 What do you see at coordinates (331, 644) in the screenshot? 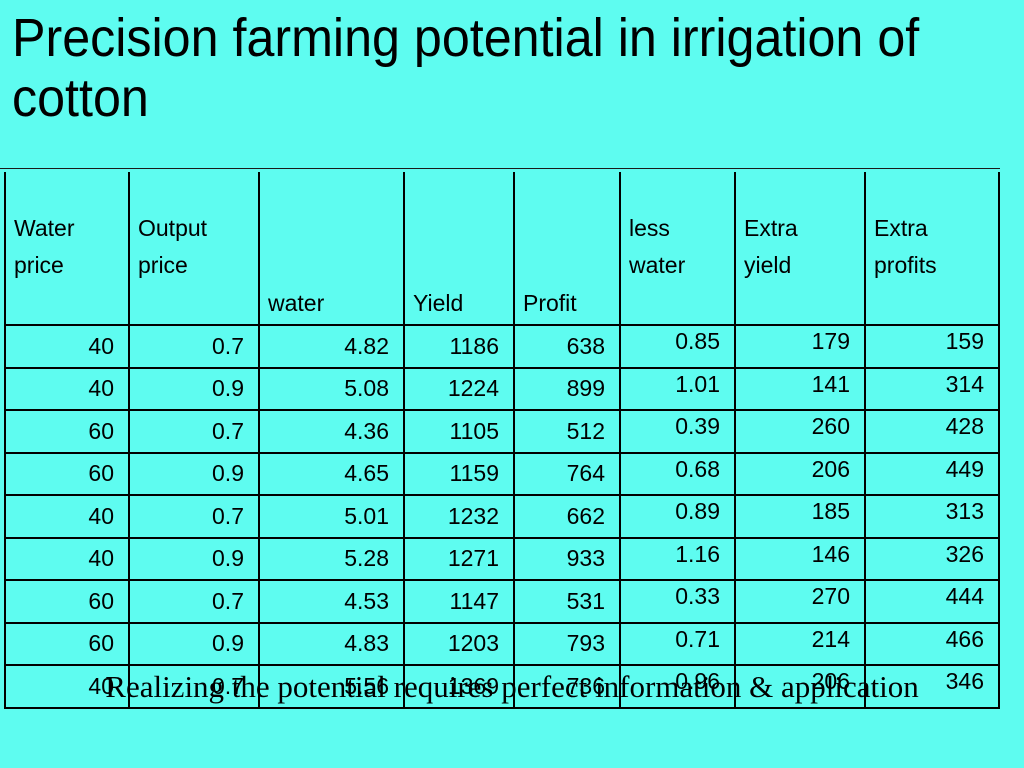
I see `cell-water: 4.83` at bounding box center [331, 644].